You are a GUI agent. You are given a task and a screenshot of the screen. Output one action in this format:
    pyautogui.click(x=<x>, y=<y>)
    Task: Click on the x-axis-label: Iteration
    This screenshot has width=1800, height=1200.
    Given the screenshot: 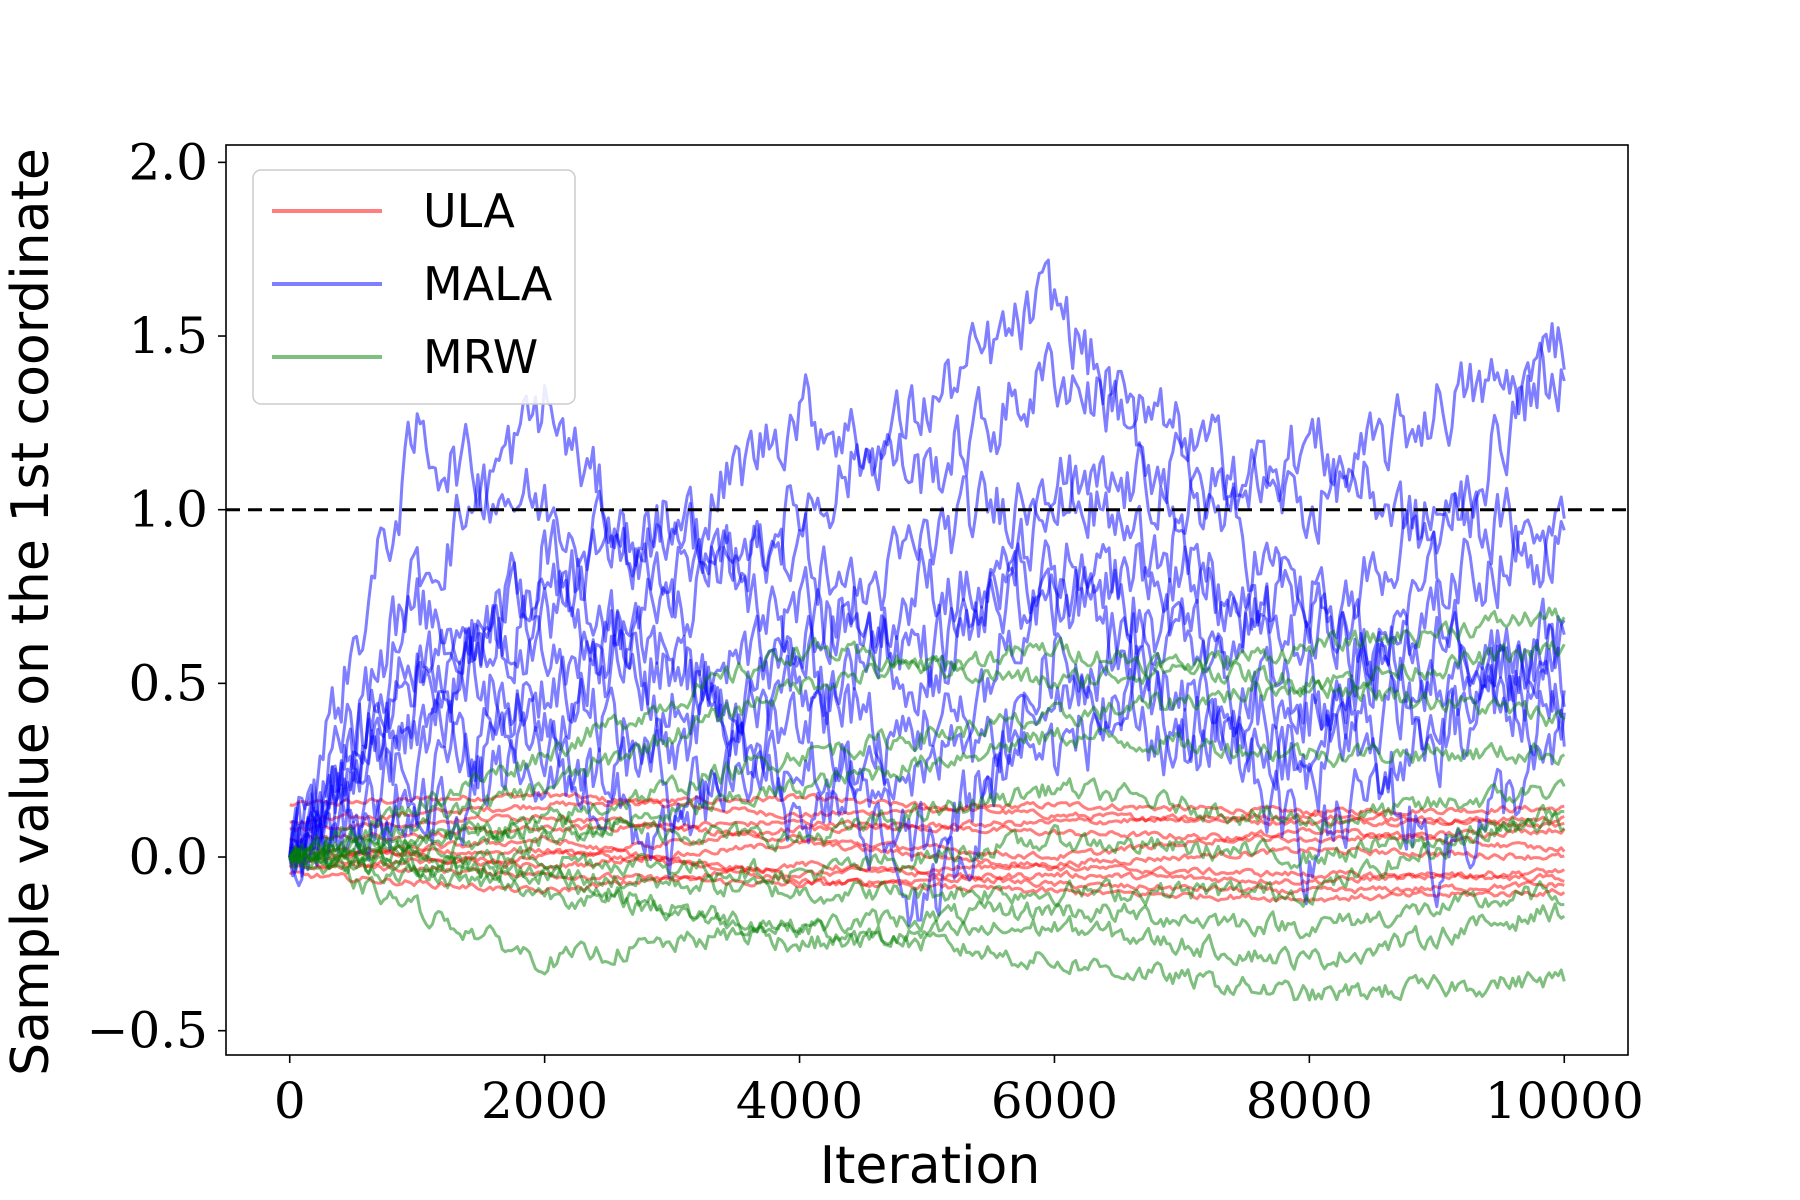 What is the action you would take?
    pyautogui.click(x=930, y=1166)
    